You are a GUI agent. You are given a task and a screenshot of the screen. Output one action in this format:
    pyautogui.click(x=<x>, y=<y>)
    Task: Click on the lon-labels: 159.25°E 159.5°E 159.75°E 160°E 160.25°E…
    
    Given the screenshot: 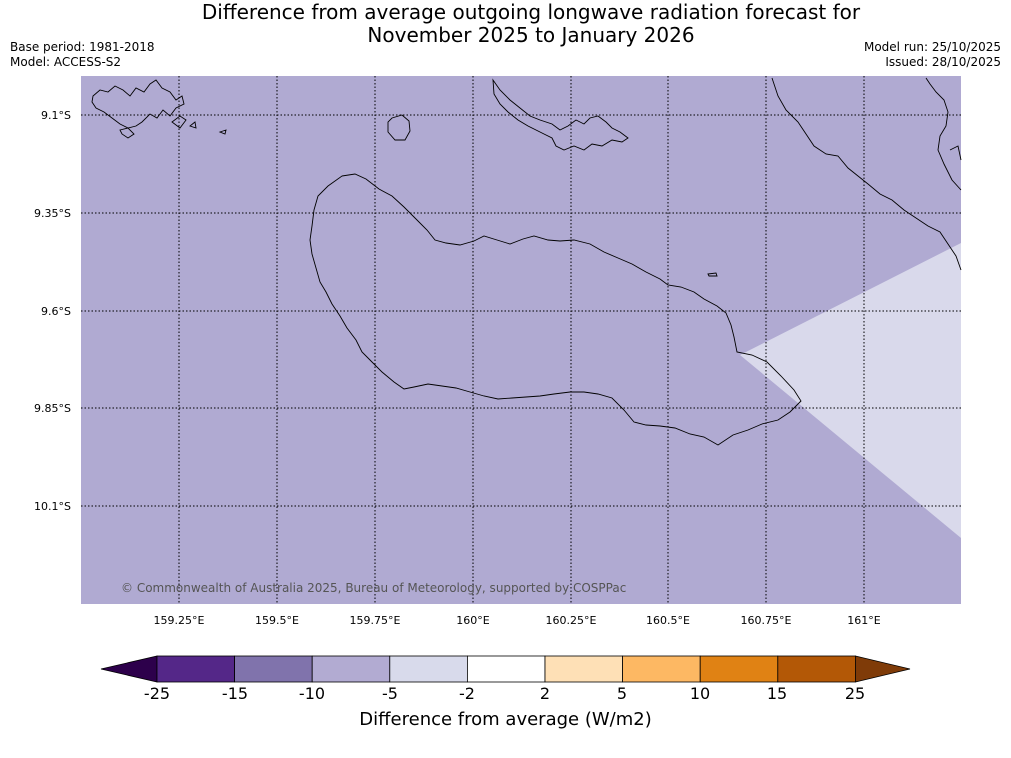 What is the action you would take?
    pyautogui.click(x=517, y=620)
    